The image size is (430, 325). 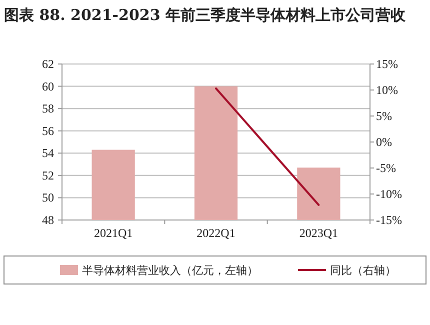 What do you see at coordinates (48, 131) in the screenshot?
I see `y-tick-label: 56` at bounding box center [48, 131].